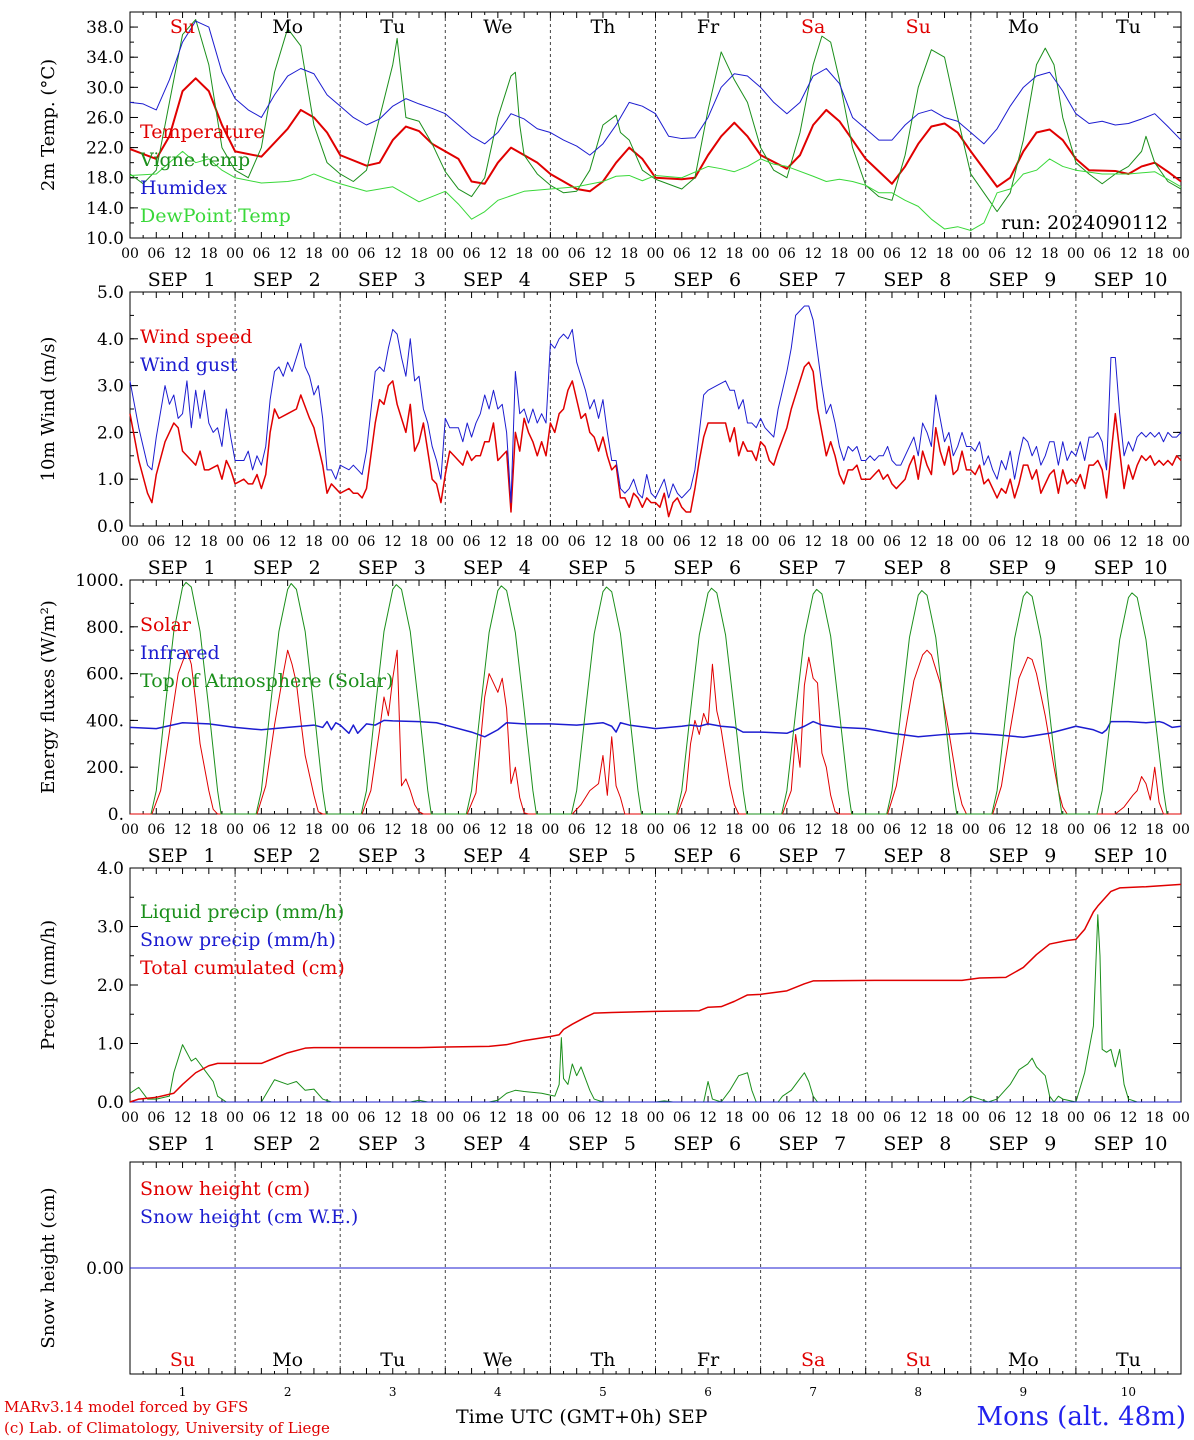 The height and width of the screenshot is (1440, 1194). I want to click on date-label: 10, so click(1155, 280).